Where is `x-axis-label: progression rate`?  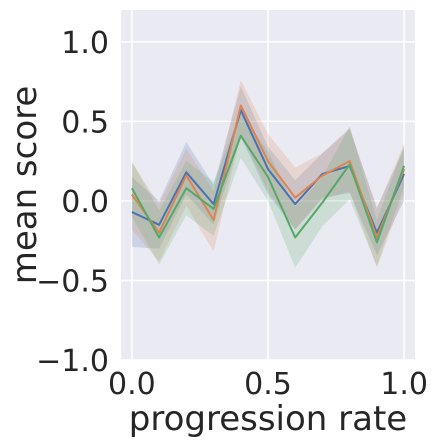
x-axis-label: progression rate is located at coordinates (268, 419).